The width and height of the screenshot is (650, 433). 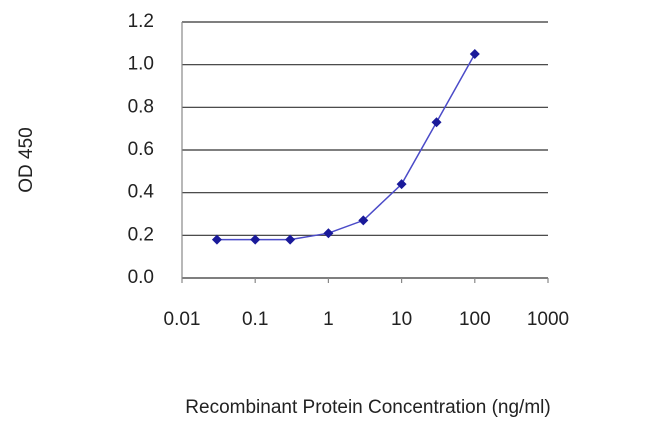 I want to click on x-tick-label: 0.01, so click(x=182, y=319).